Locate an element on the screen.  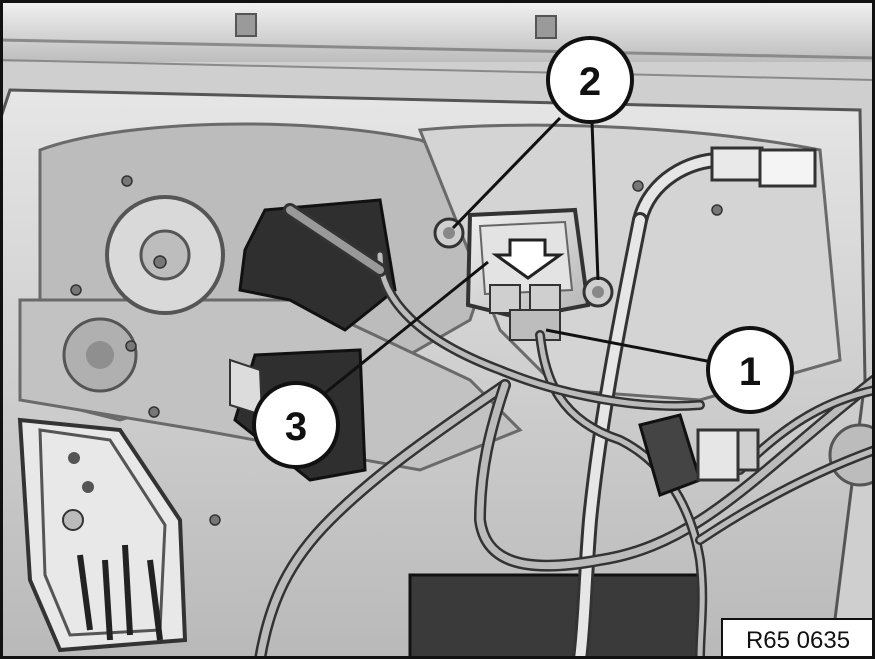
door-lock-assembly is located at coordinates (102, 535).